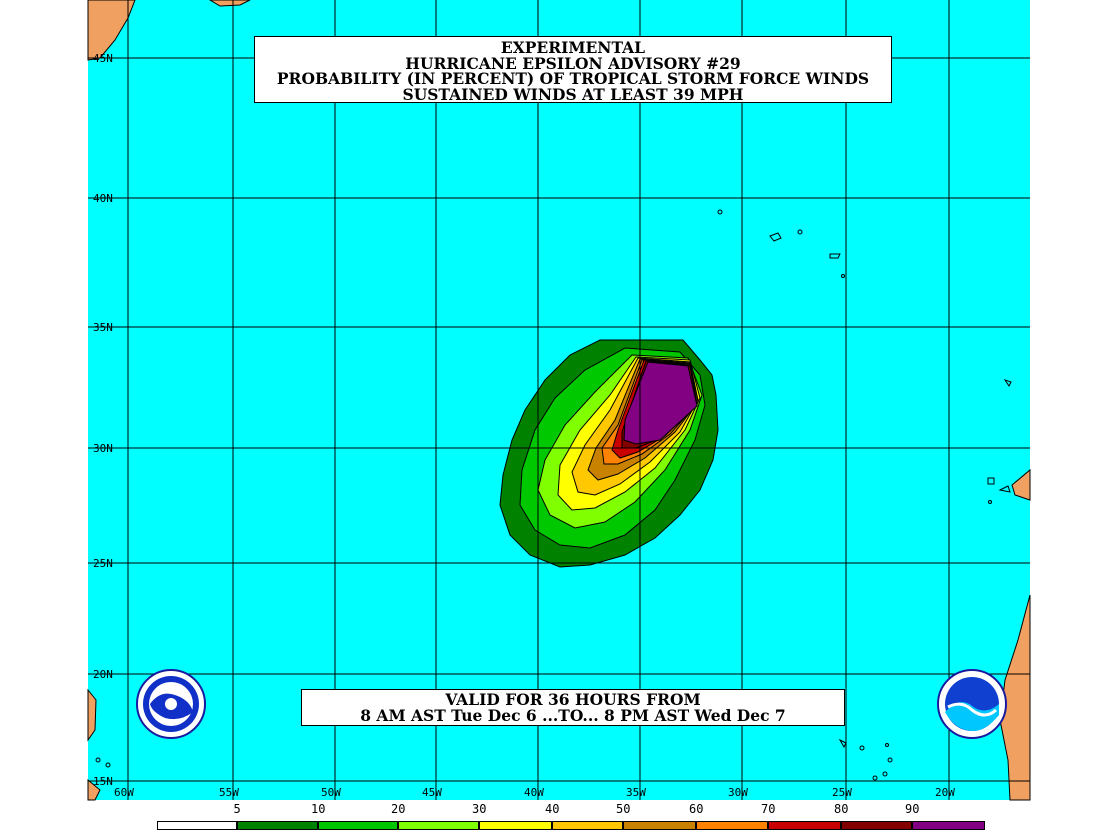 The height and width of the screenshot is (839, 1119). Describe the element at coordinates (432, 792) in the screenshot. I see `lon-label-45w: 45W` at that location.